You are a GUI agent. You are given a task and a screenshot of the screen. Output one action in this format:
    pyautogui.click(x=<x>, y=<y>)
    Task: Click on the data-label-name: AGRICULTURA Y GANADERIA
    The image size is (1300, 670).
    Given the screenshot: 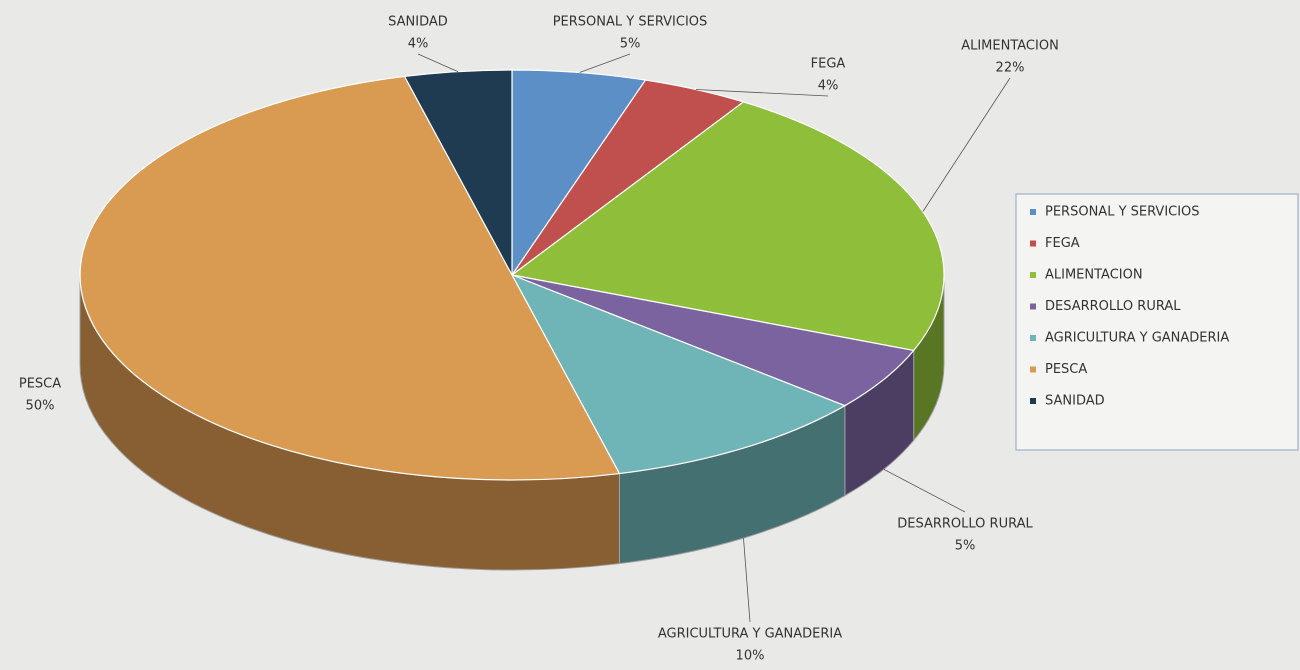 What is the action you would take?
    pyautogui.click(x=750, y=634)
    